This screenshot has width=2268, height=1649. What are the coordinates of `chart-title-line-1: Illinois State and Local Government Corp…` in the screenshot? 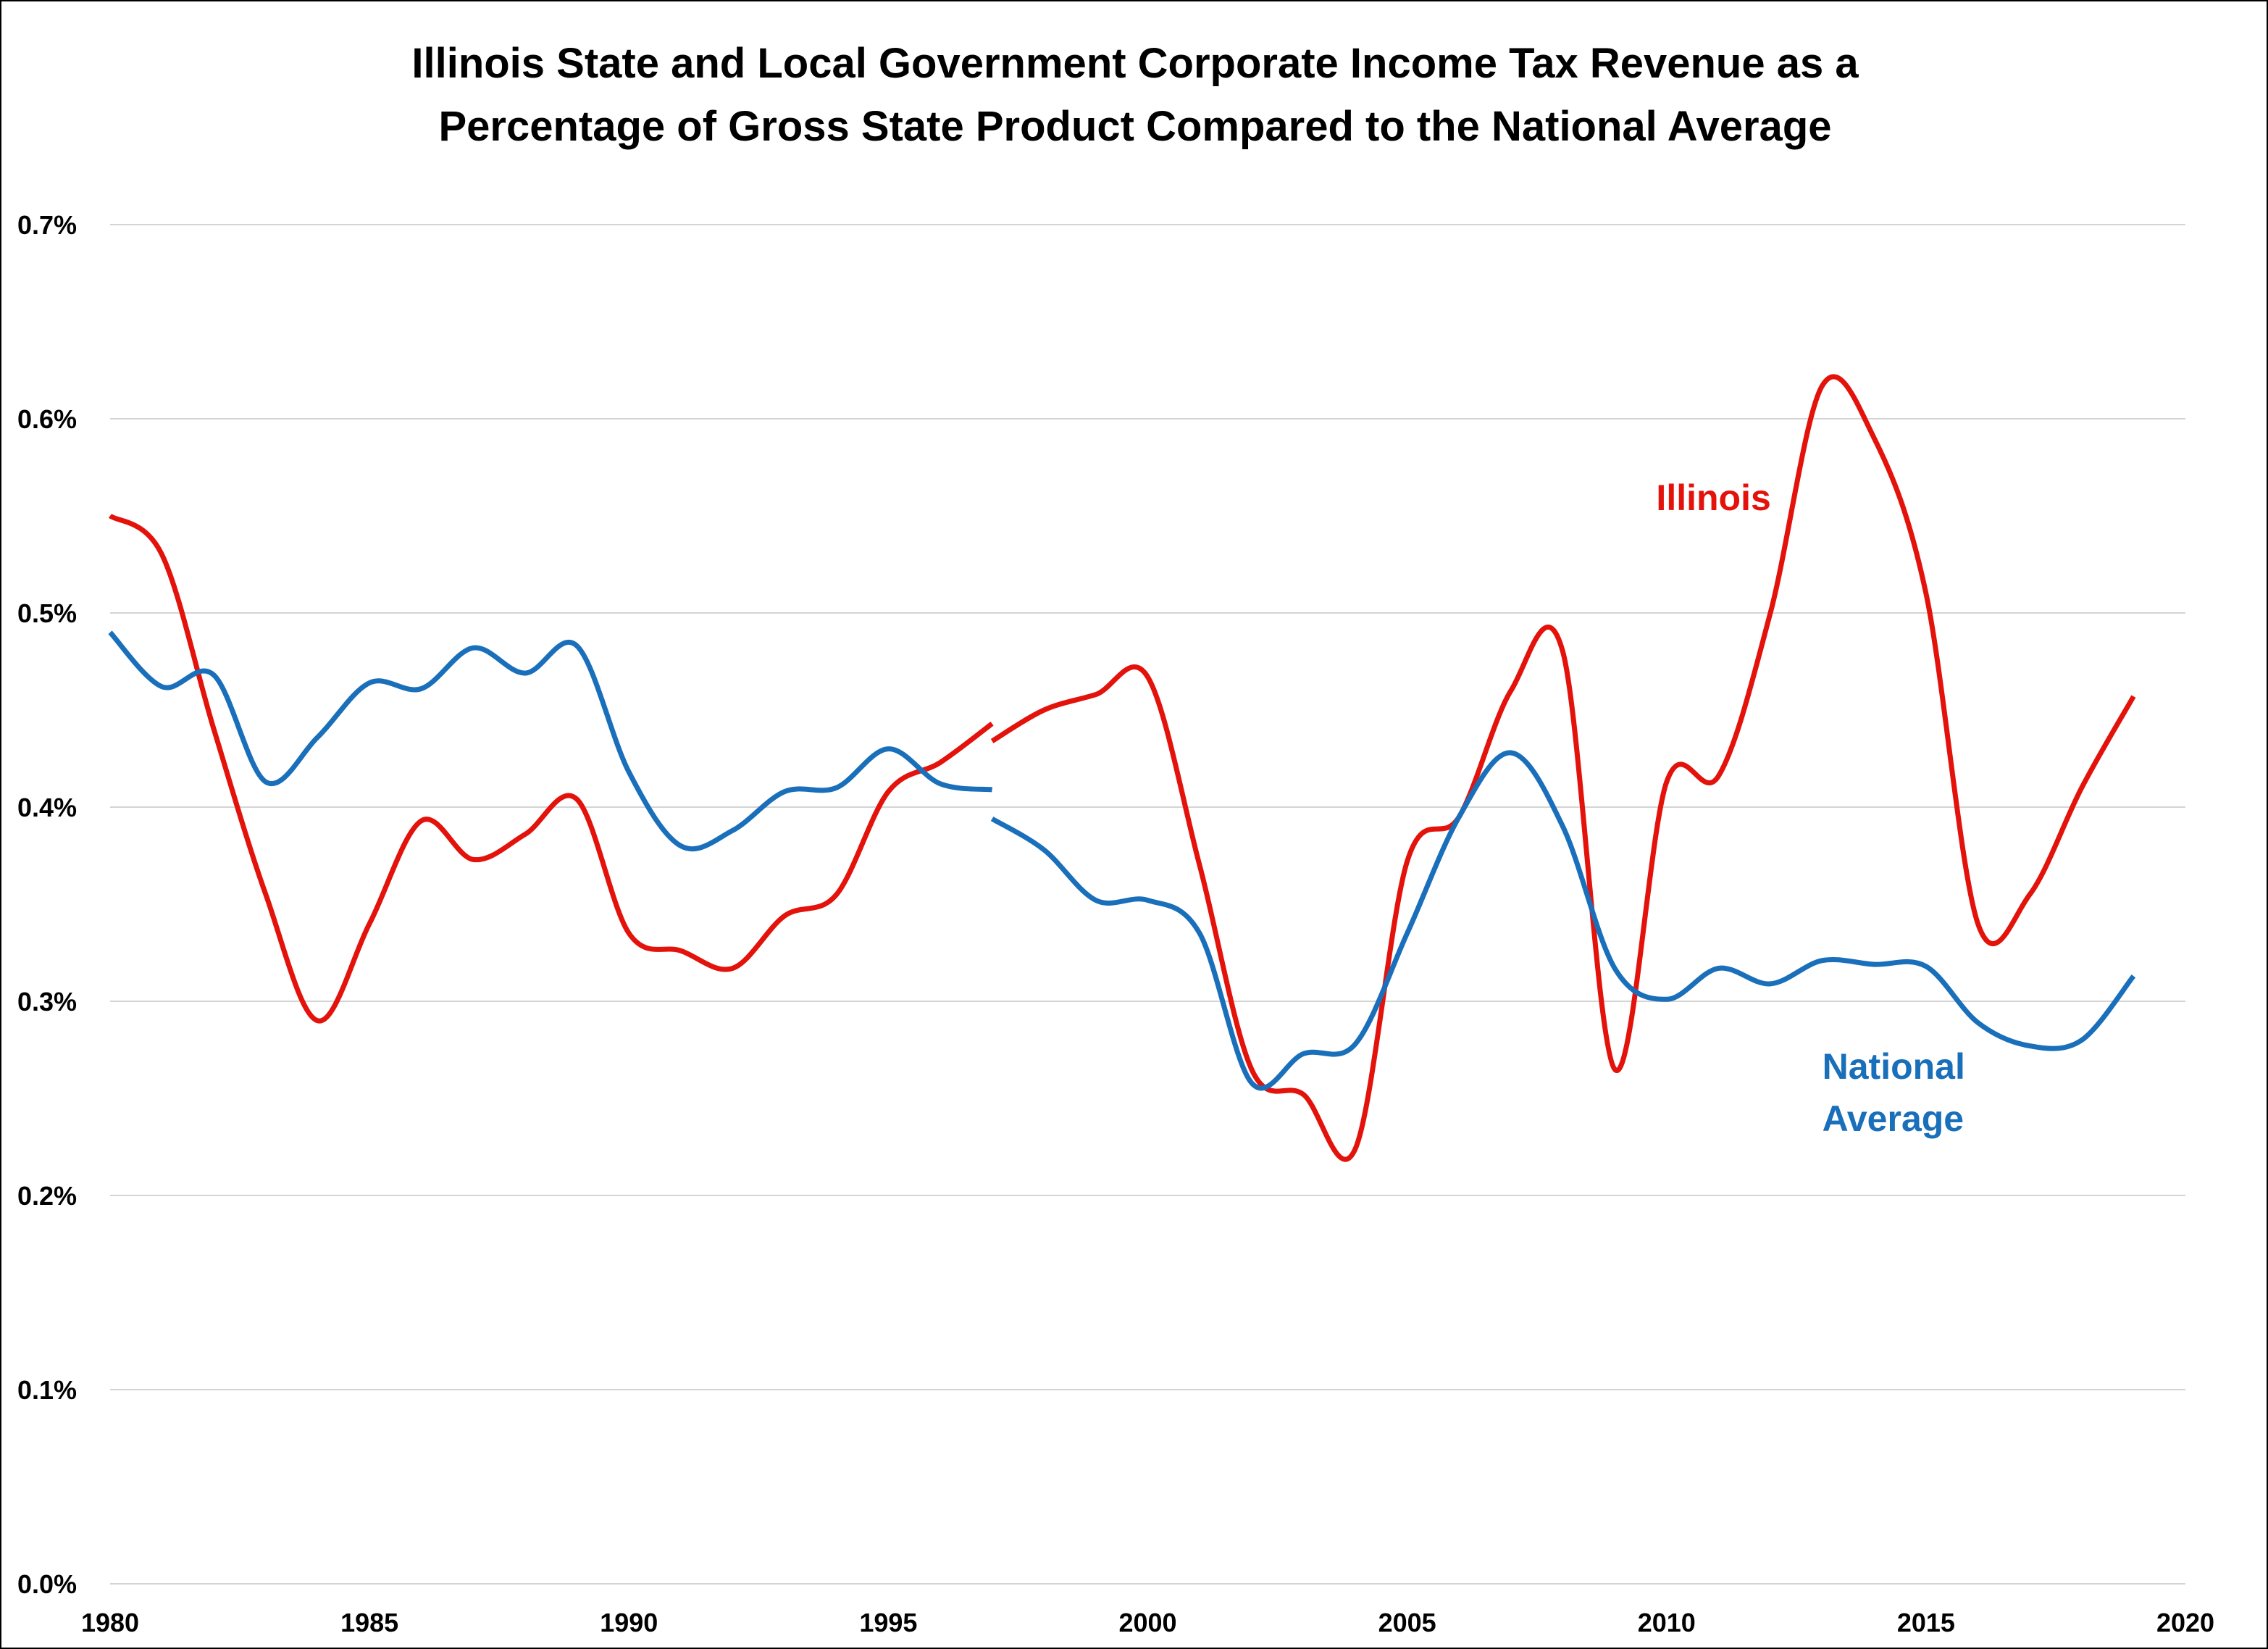 It's located at (1135, 63).